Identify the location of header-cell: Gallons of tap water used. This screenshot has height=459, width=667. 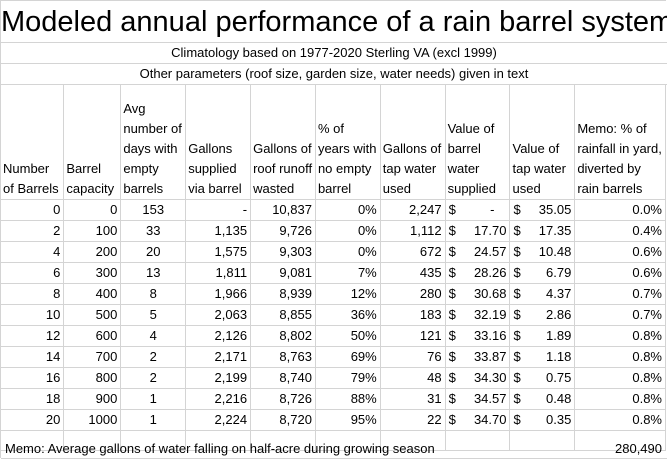
(413, 142).